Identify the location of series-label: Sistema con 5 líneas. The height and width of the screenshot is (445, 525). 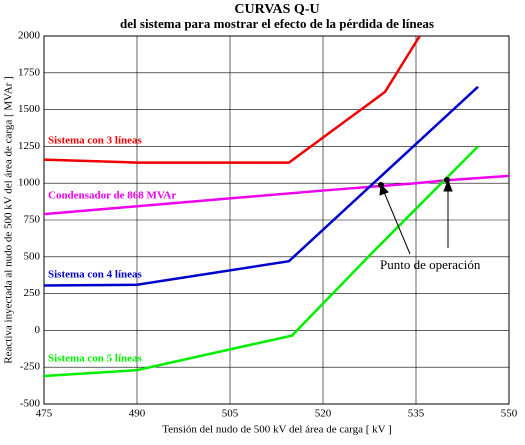
(95, 359).